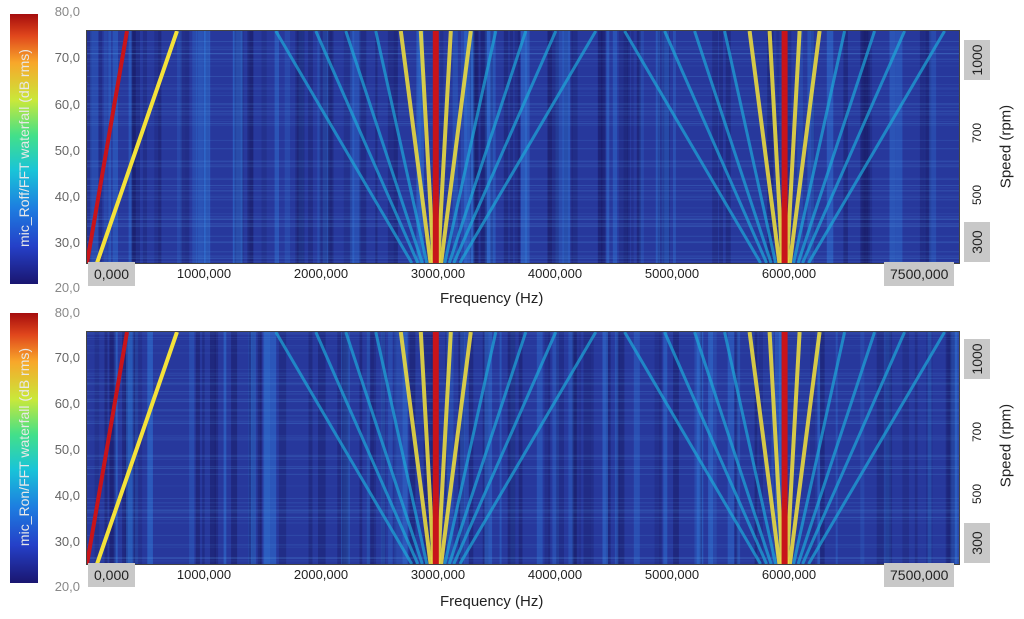 The image size is (1024, 619). I want to click on x-tick-min: 0,000, so click(112, 575).